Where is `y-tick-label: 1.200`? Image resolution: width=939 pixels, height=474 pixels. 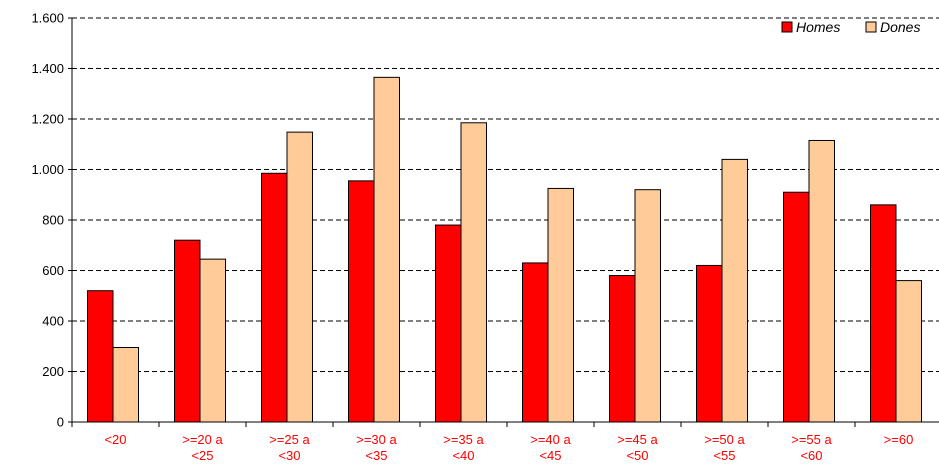 y-tick-label: 1.200 is located at coordinates (47, 119).